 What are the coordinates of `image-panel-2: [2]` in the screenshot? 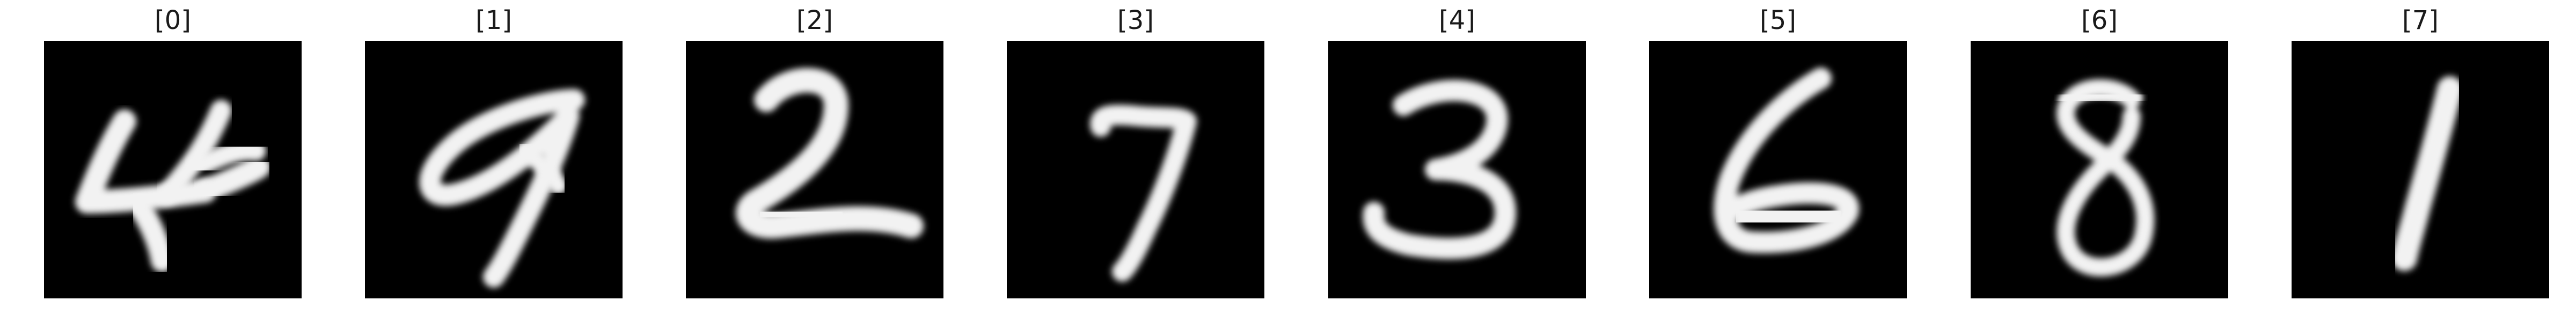 It's located at (814, 161).